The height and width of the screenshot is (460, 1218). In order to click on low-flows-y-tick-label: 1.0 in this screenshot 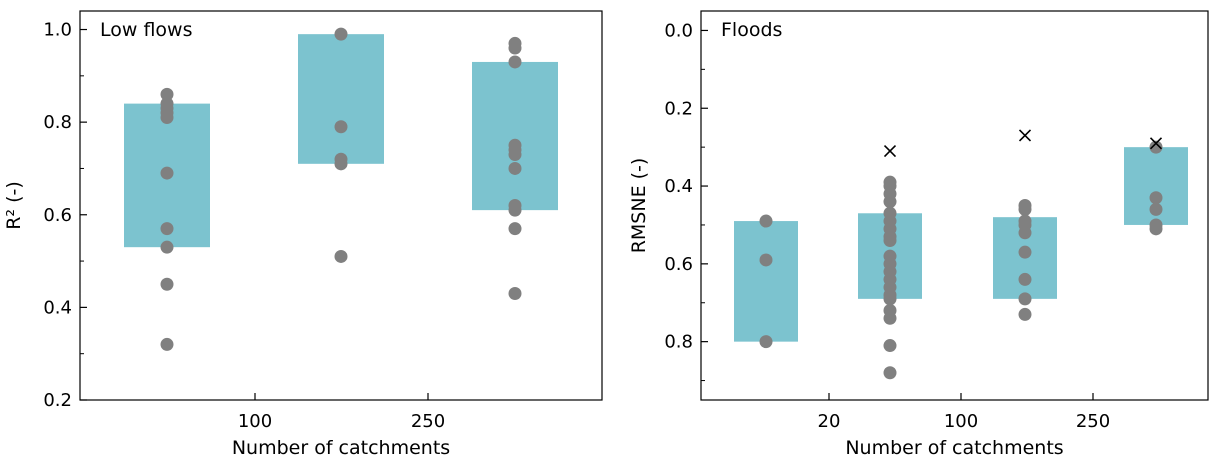, I will do `click(57, 30)`.